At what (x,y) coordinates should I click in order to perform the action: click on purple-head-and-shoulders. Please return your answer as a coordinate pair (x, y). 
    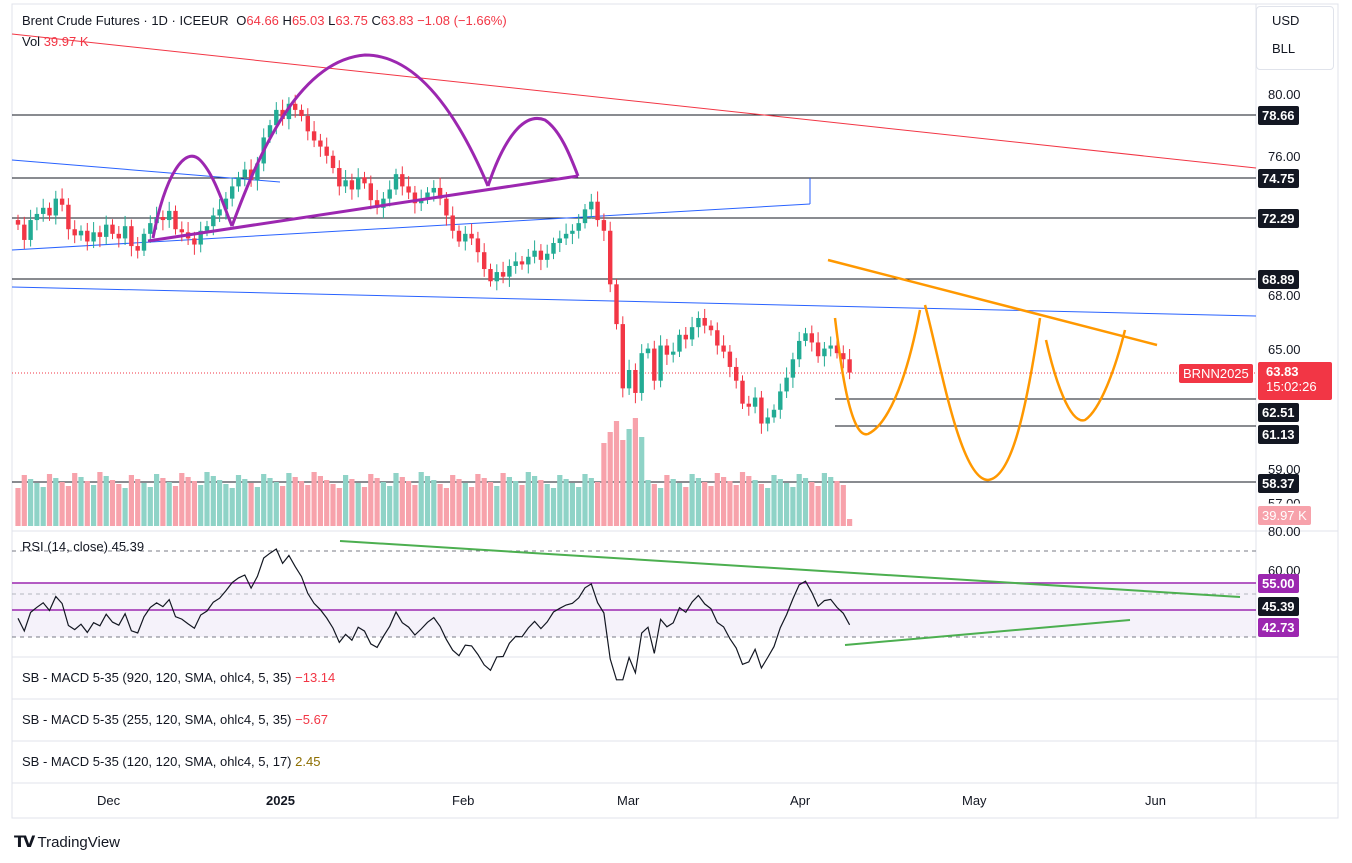
    Looking at the image, I should click on (363, 148).